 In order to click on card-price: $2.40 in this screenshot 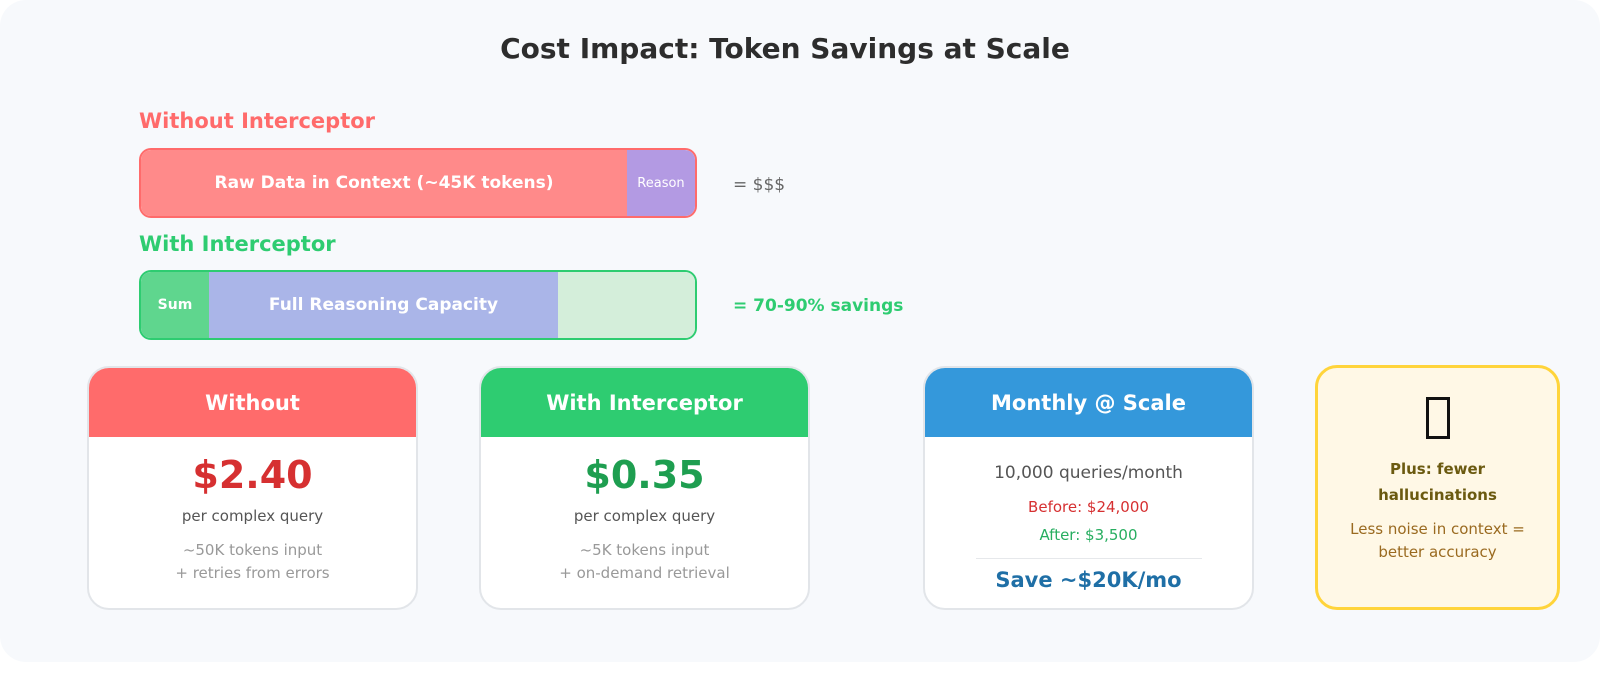, I will do `click(252, 475)`.